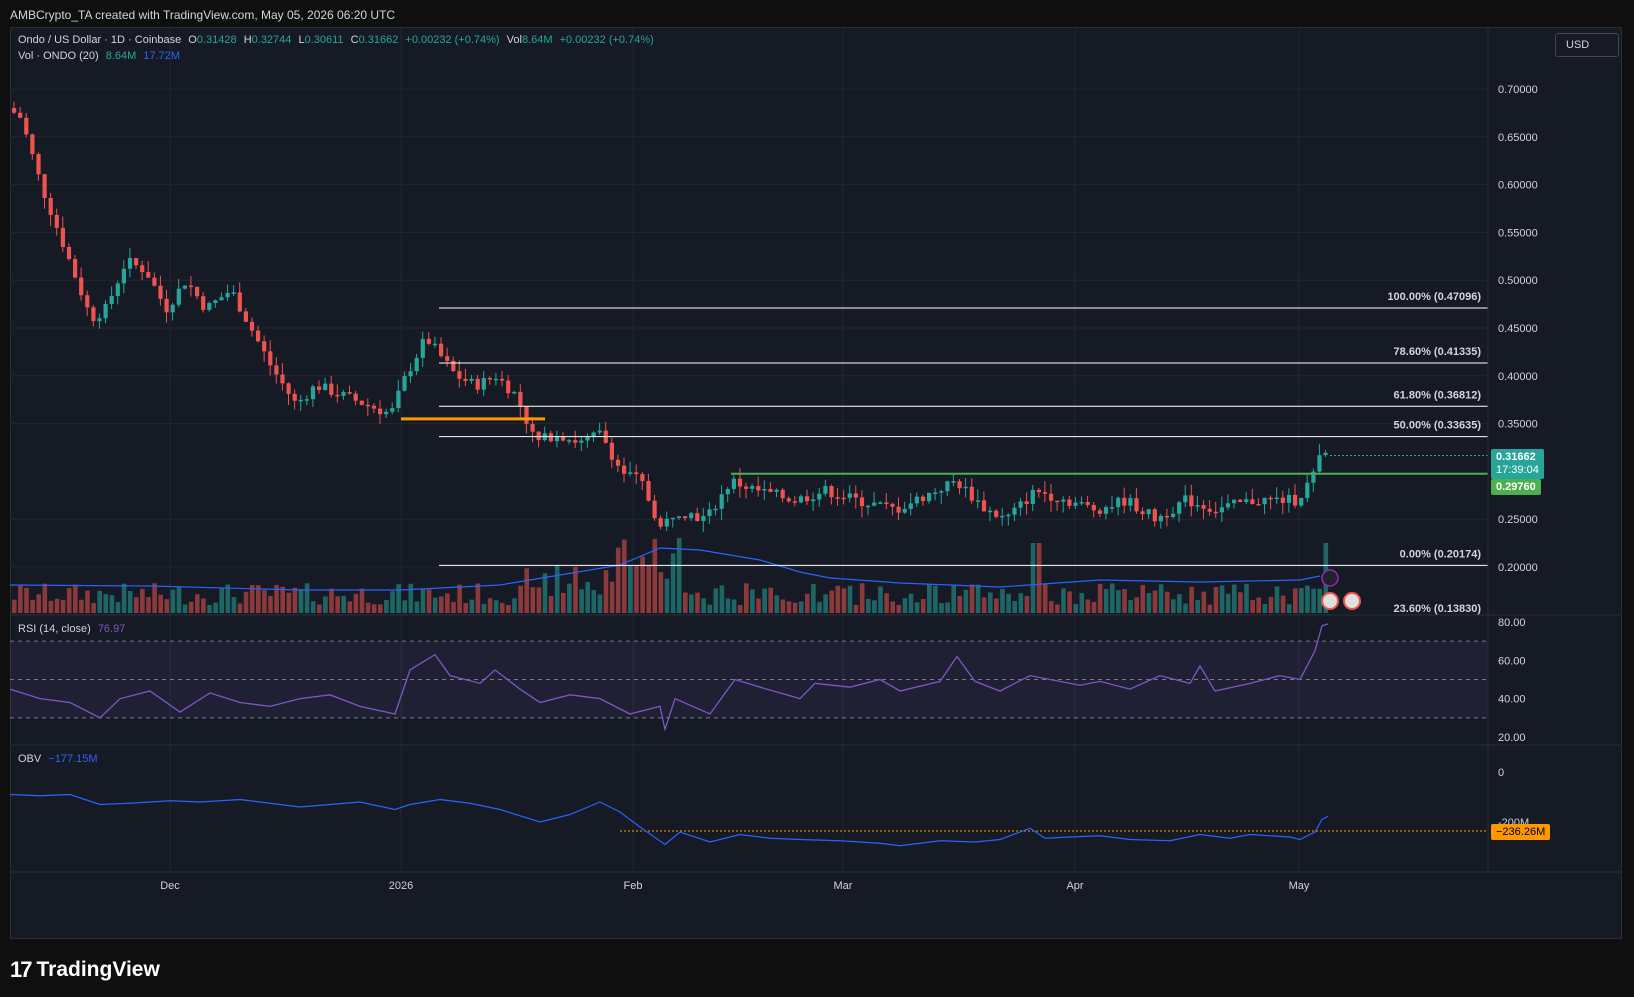 The width and height of the screenshot is (1634, 997). I want to click on obv-pane: 0-200M, so click(769, 807).